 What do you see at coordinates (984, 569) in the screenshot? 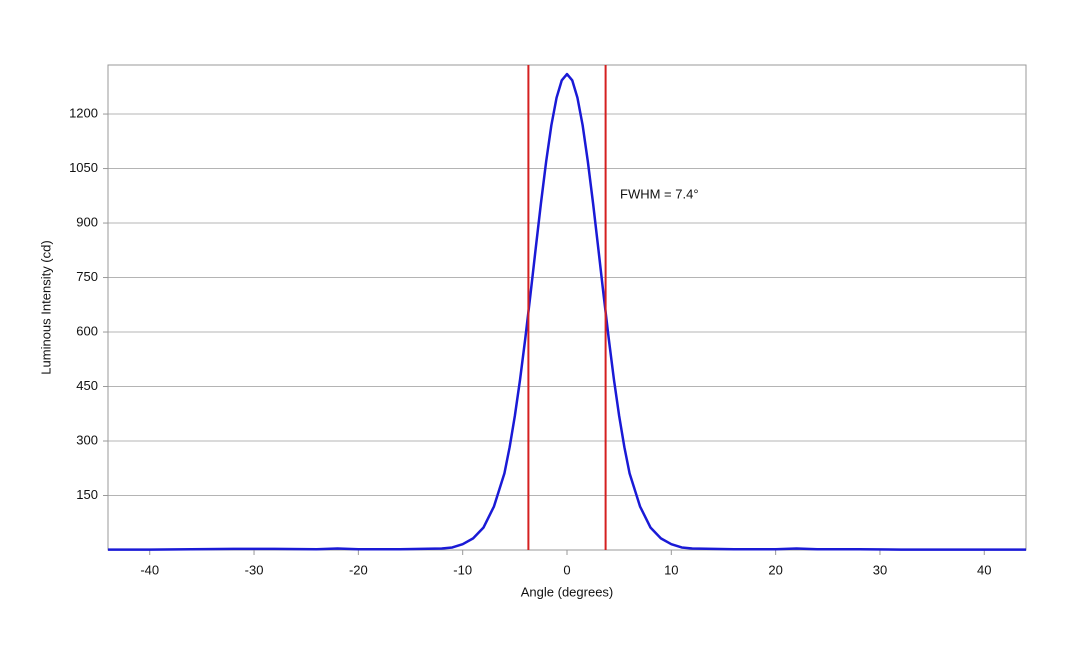
I see `x-tick-label: 40` at bounding box center [984, 569].